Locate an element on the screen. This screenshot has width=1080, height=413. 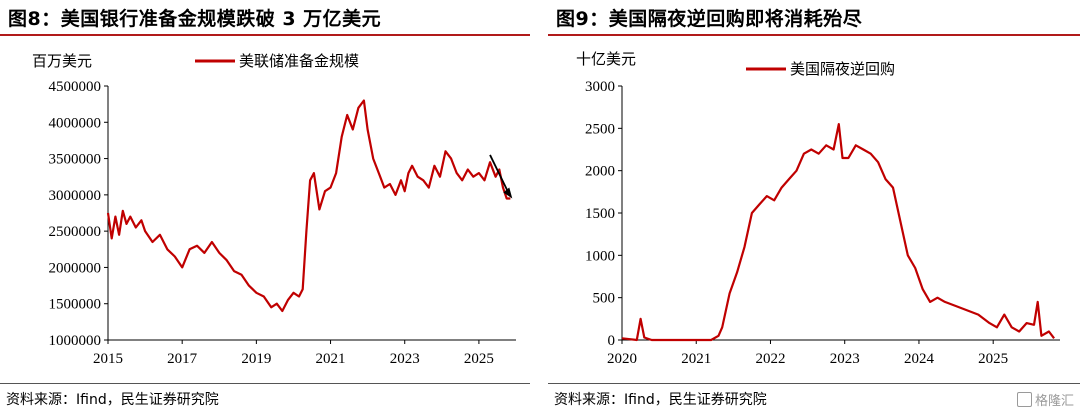
x-tick-label: 2022 is located at coordinates (770, 359).